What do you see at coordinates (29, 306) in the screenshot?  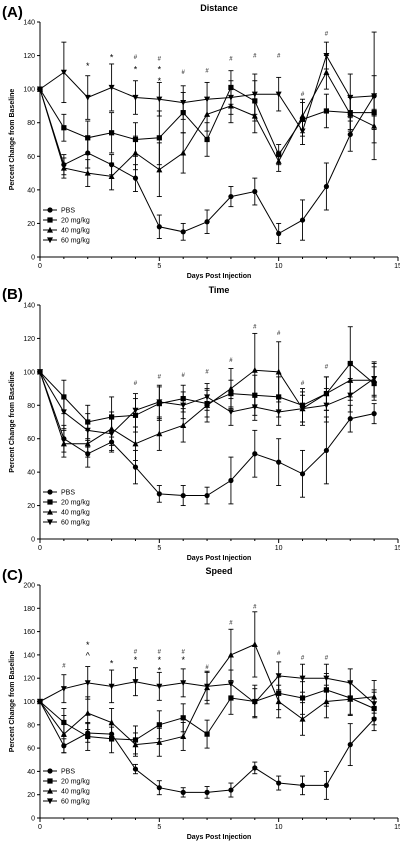 I see `y-tick-label: 140` at bounding box center [29, 306].